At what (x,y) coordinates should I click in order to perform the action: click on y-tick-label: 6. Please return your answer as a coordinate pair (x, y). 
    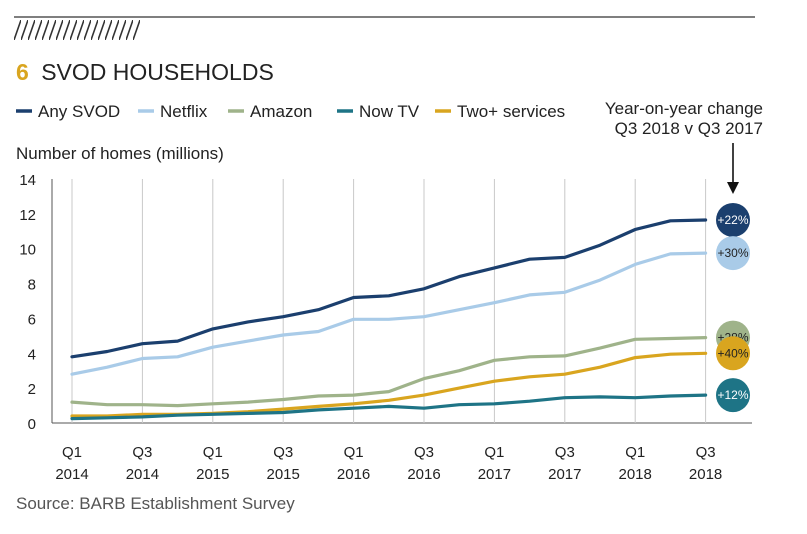
    Looking at the image, I should click on (32, 319).